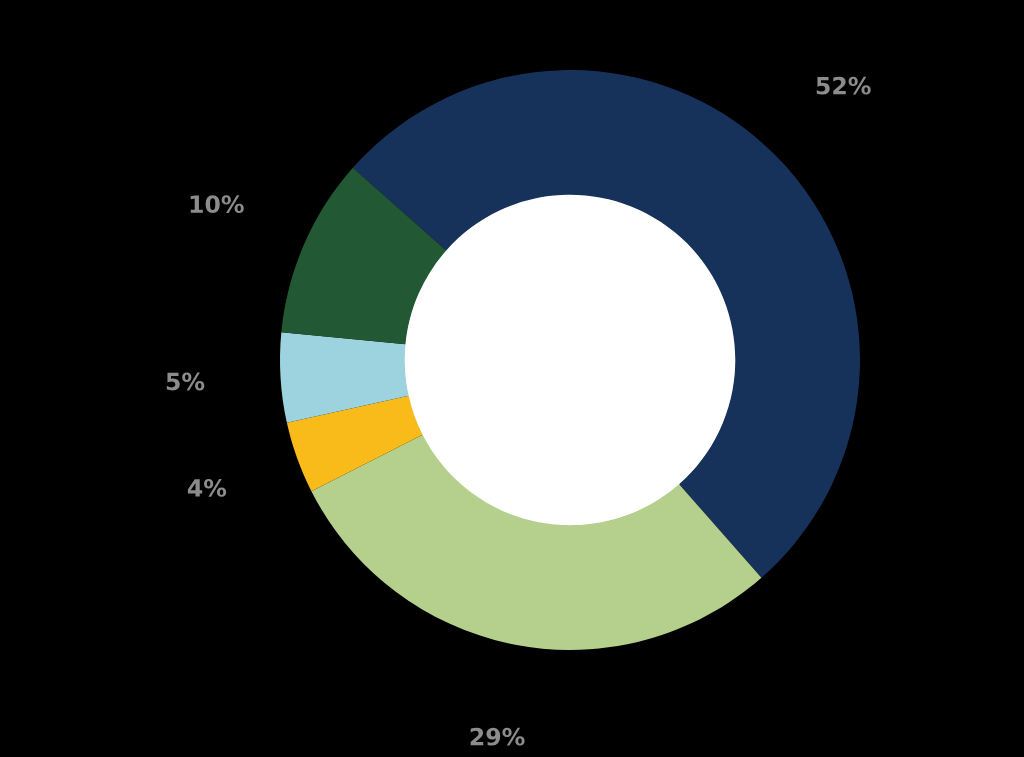 The image size is (1024, 757). What do you see at coordinates (185, 381) in the screenshot?
I see `data-label: 5%` at bounding box center [185, 381].